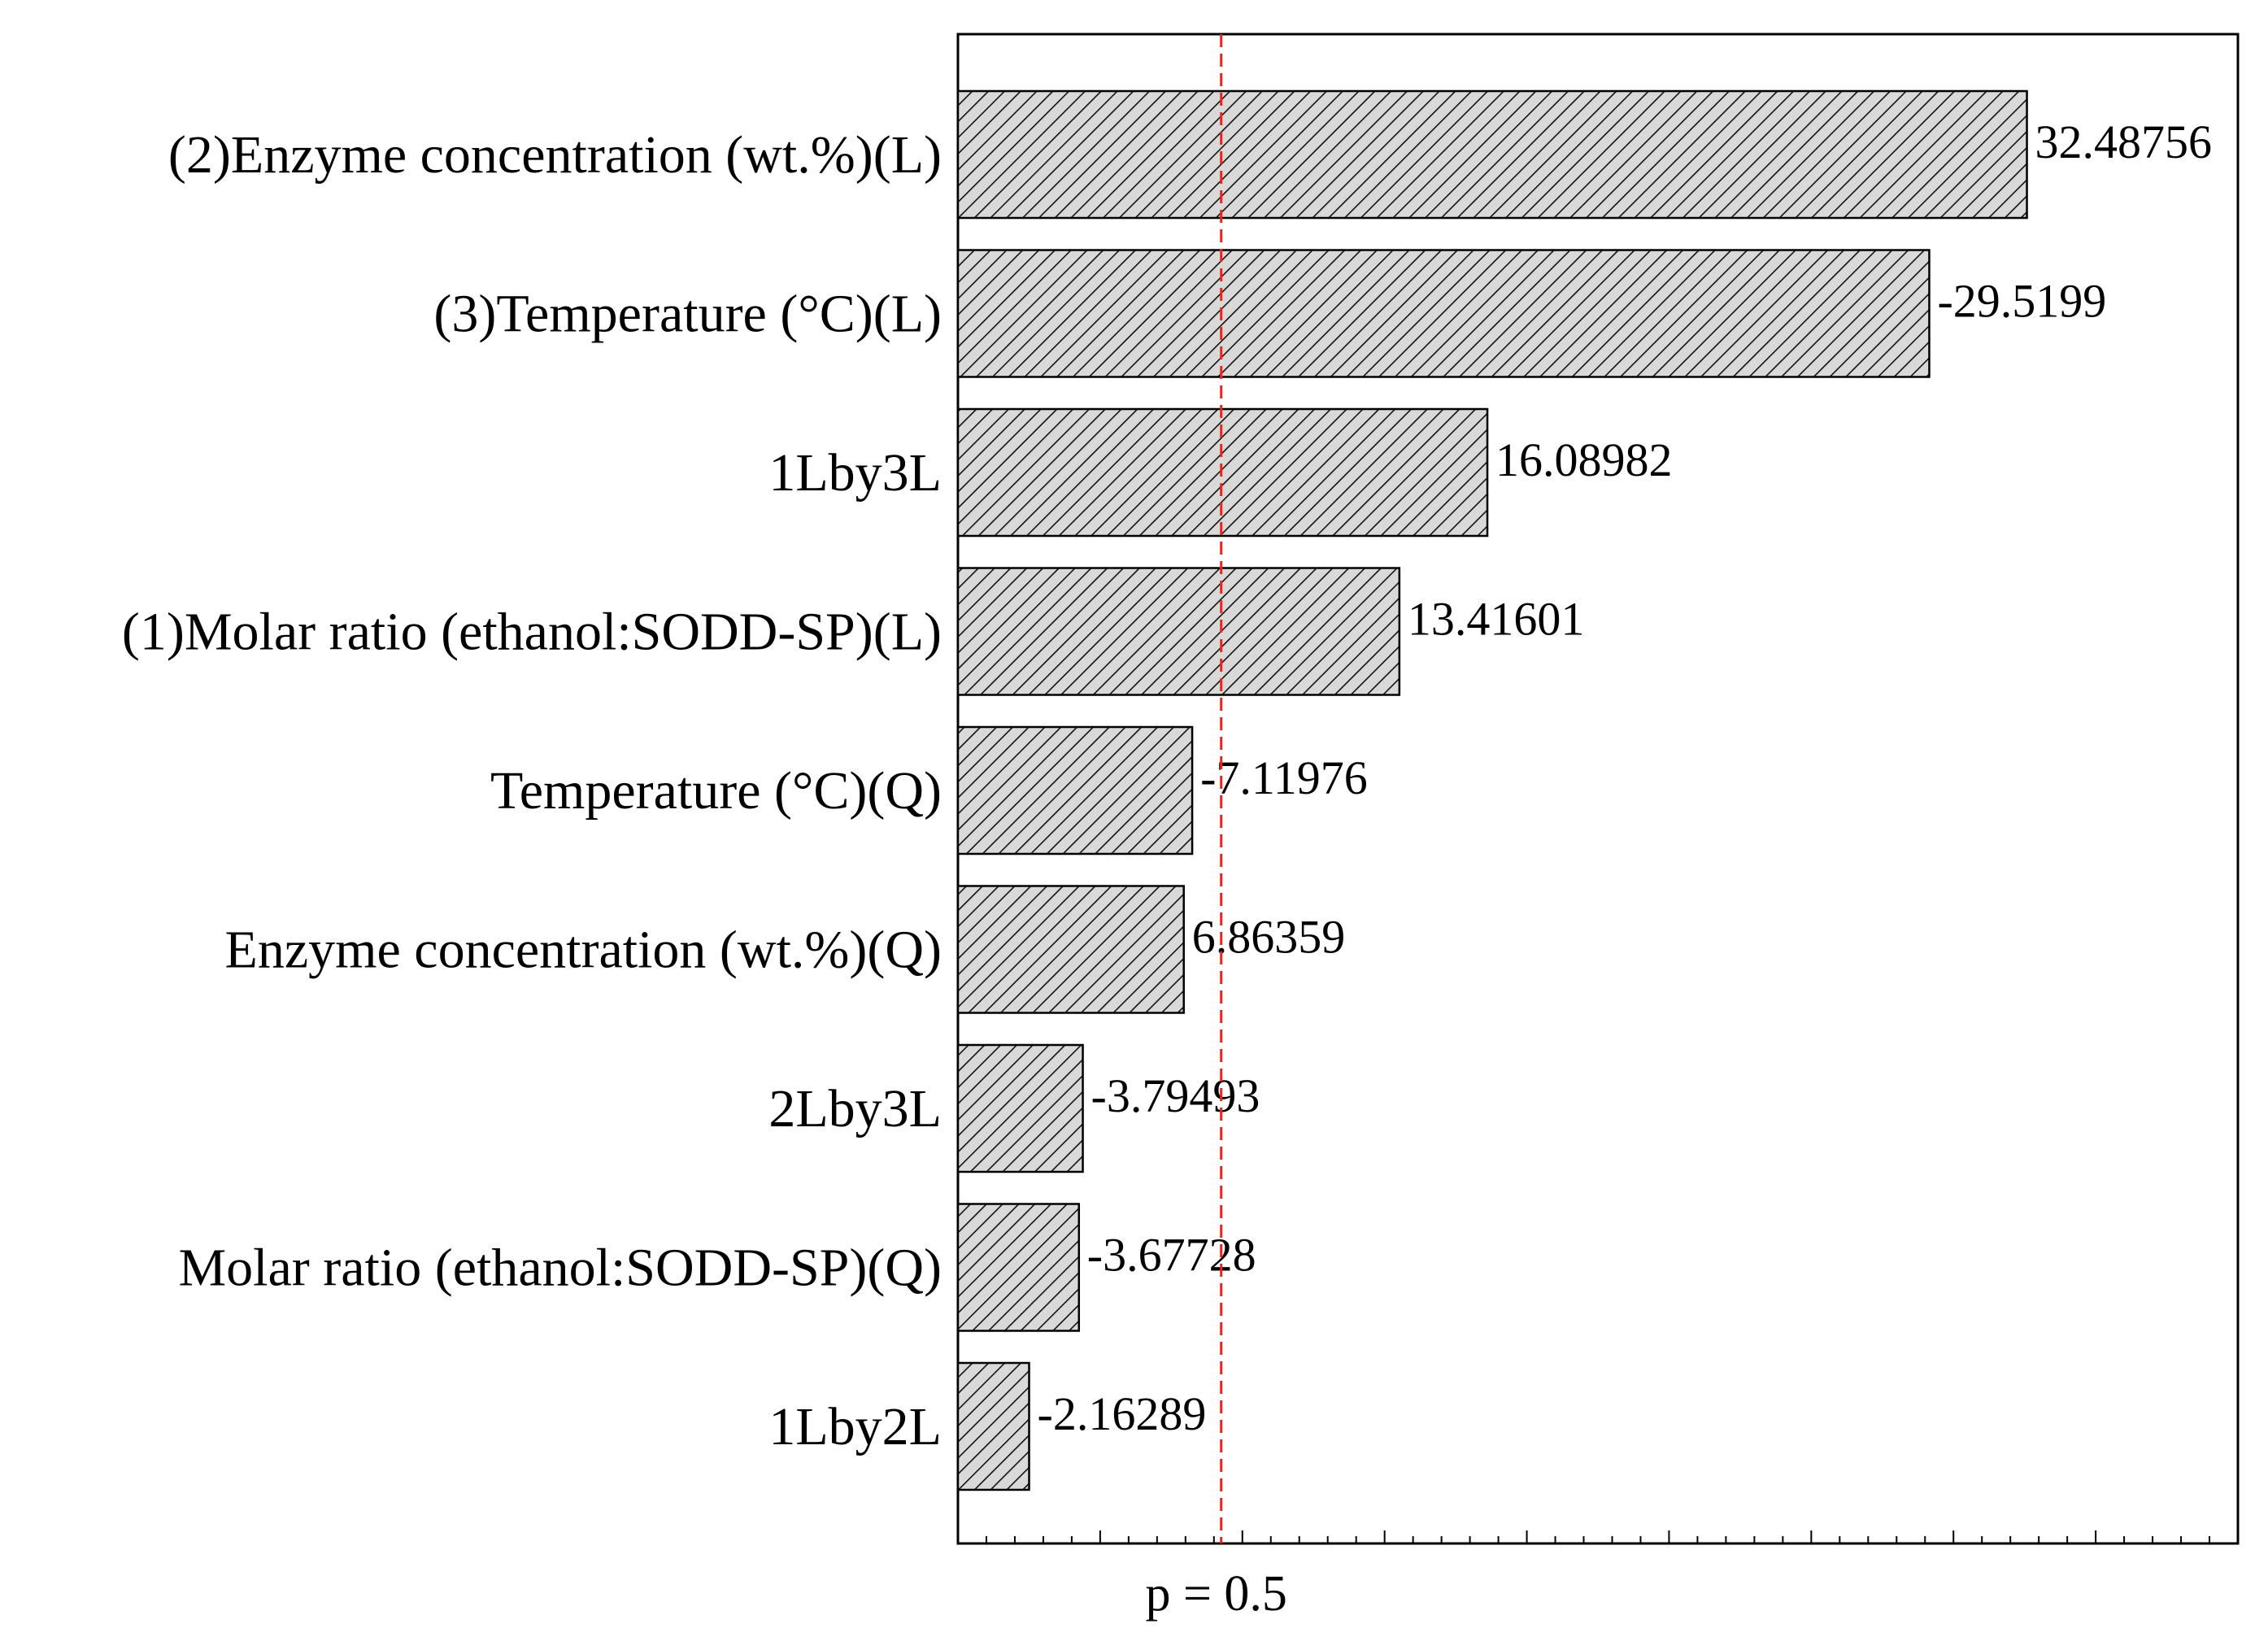 Image resolution: width=2268 pixels, height=1650 pixels. Describe the element at coordinates (2124, 141) in the screenshot. I see `value-label: 32.48756` at that location.